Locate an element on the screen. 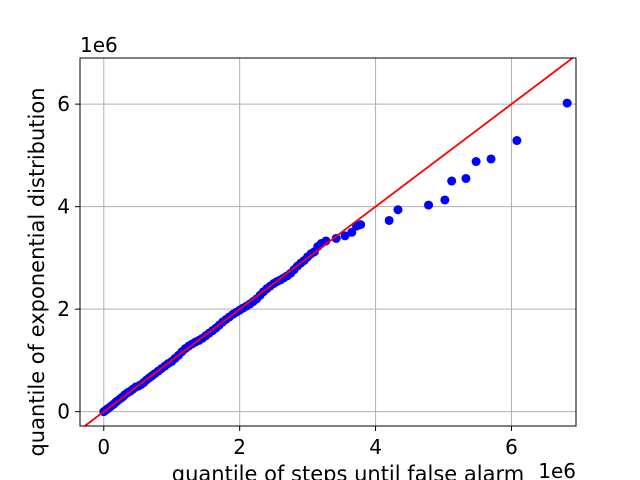  x-axis-ticks: 0 2 4 6 is located at coordinates (307, 442).